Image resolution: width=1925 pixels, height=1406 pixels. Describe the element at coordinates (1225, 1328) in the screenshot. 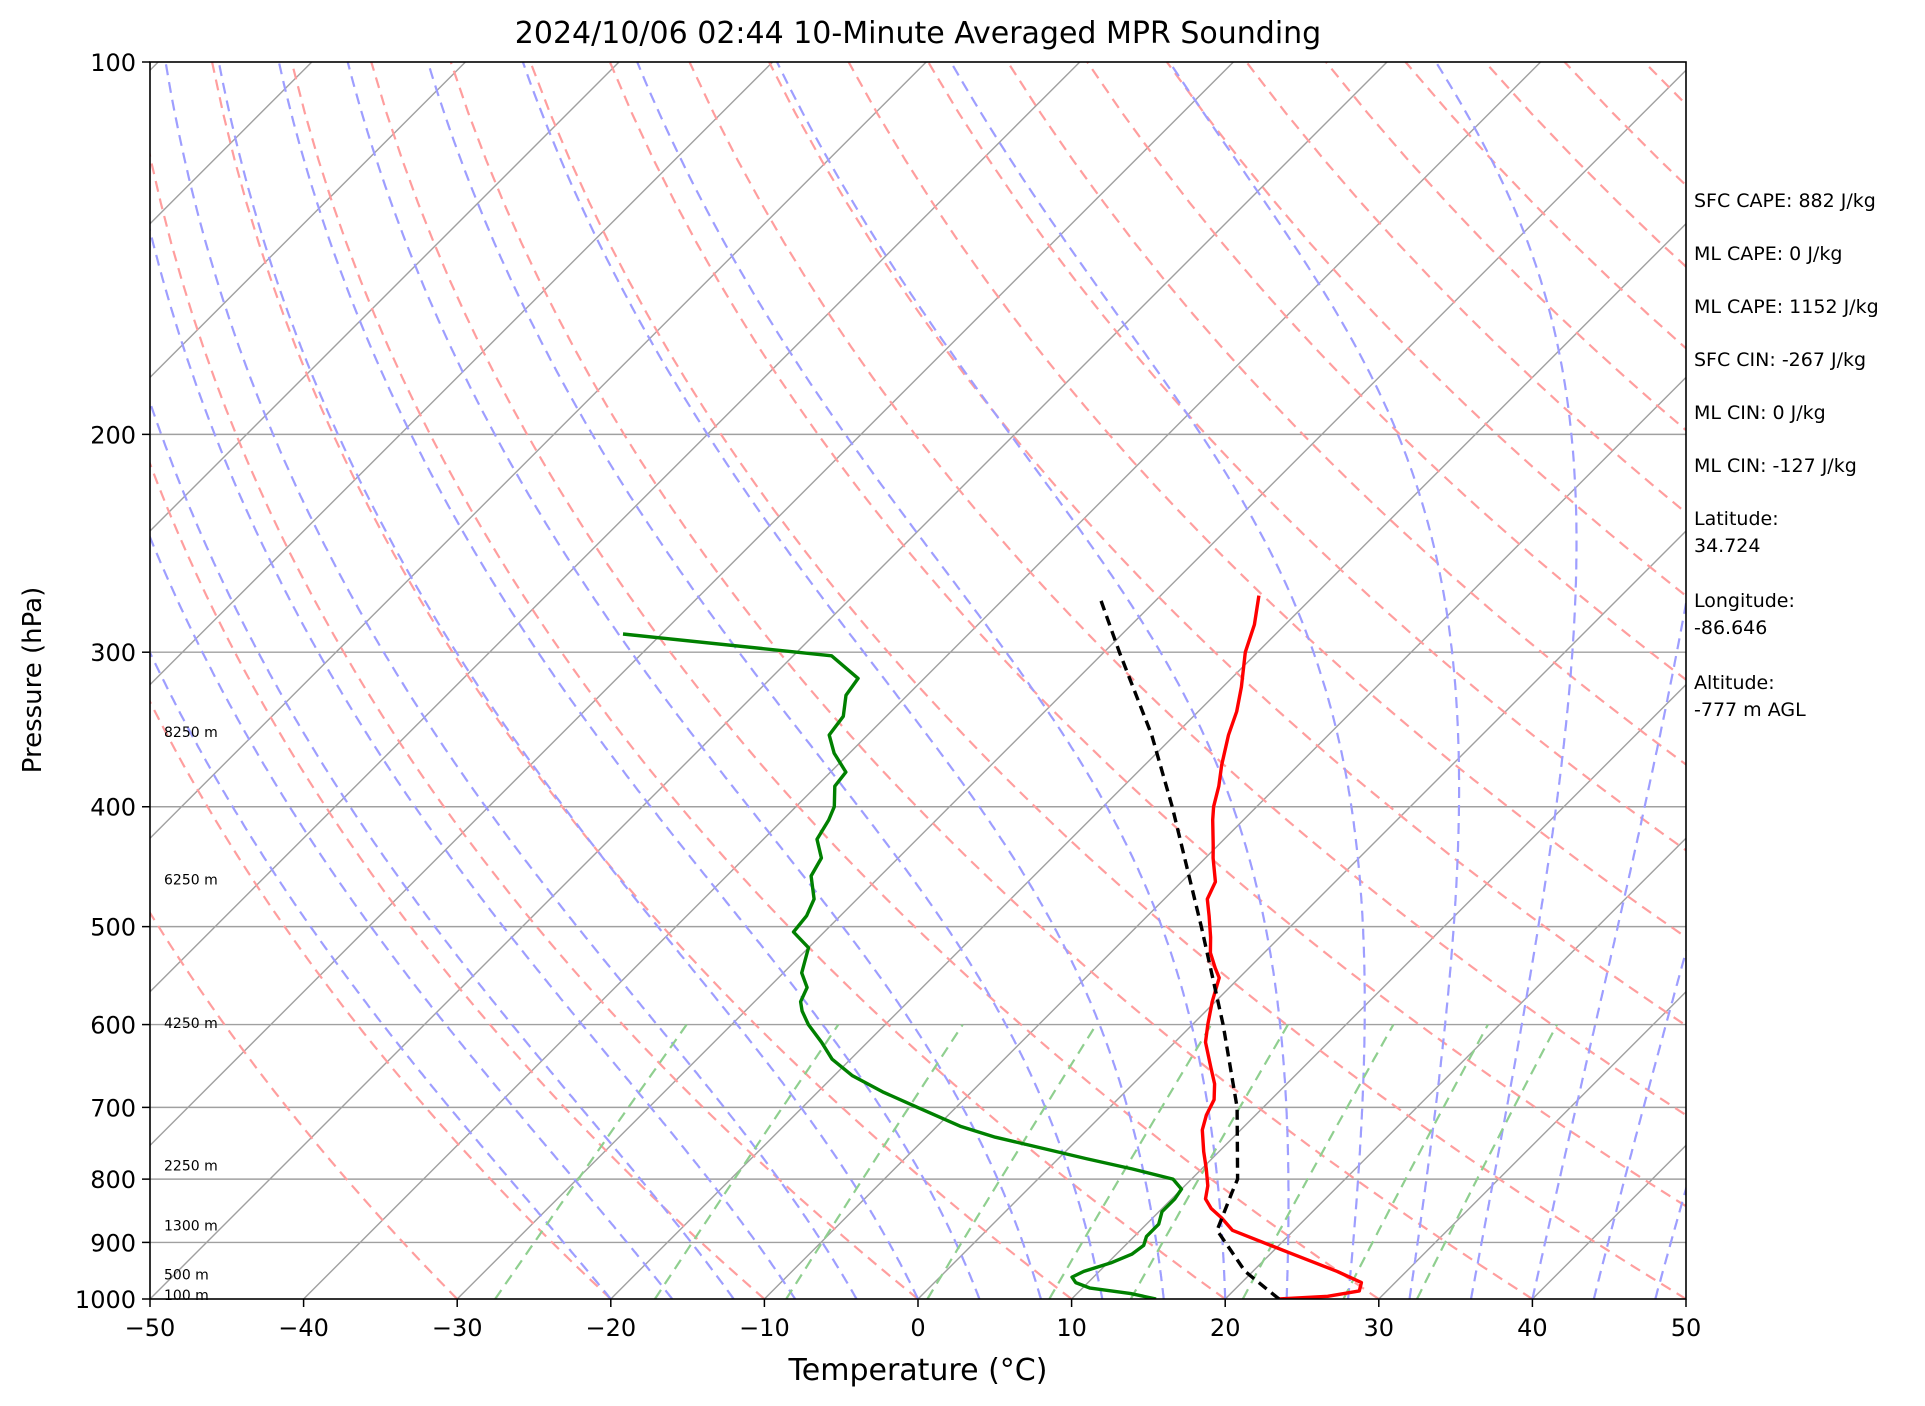

I see `x-tick-label: 20` at that location.